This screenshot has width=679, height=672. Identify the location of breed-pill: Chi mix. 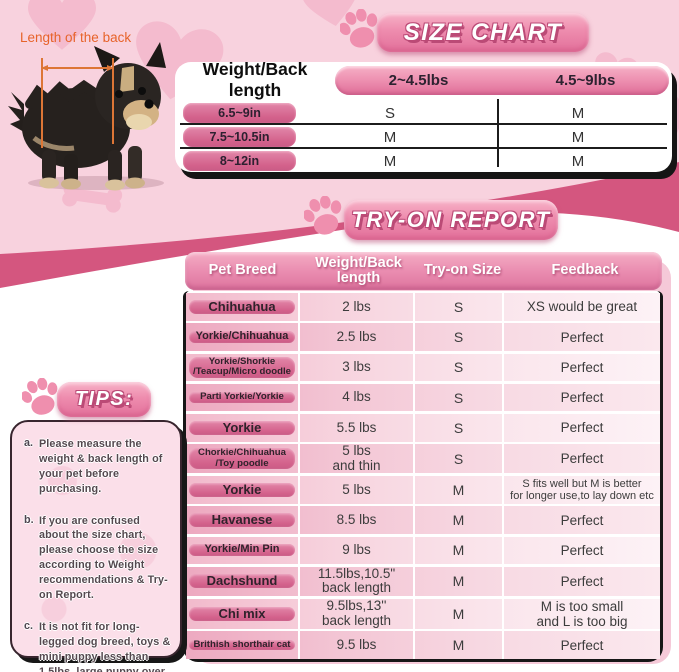
(242, 613).